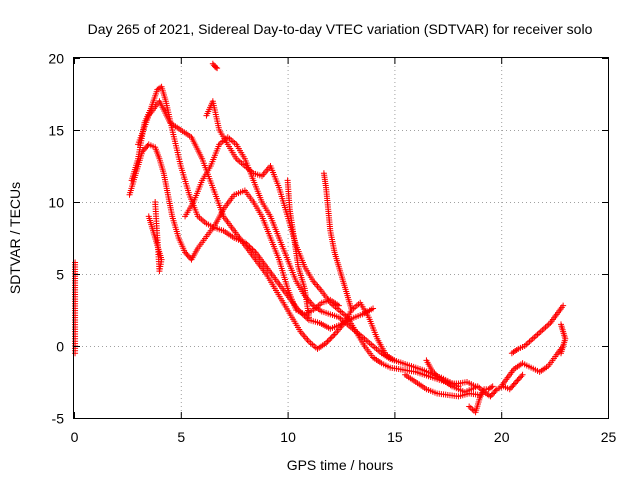 This screenshot has height=480, width=640. I want to click on y-tick-label: 15, so click(56, 131).